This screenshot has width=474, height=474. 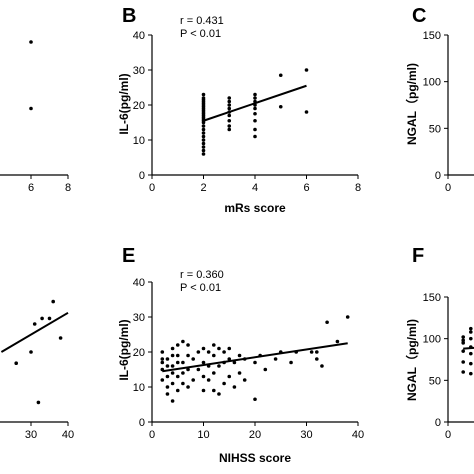 I want to click on panel-e-ylabel: IL-6(pg/ml), so click(x=124, y=349).